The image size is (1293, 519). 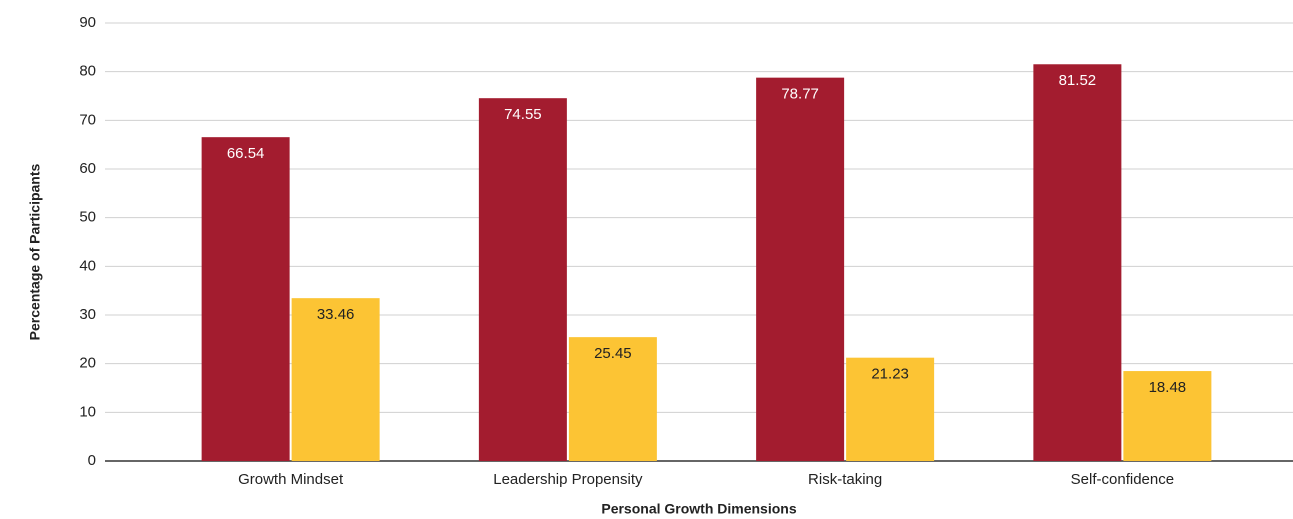 What do you see at coordinates (246, 153) in the screenshot?
I see `data-label: 66.54` at bounding box center [246, 153].